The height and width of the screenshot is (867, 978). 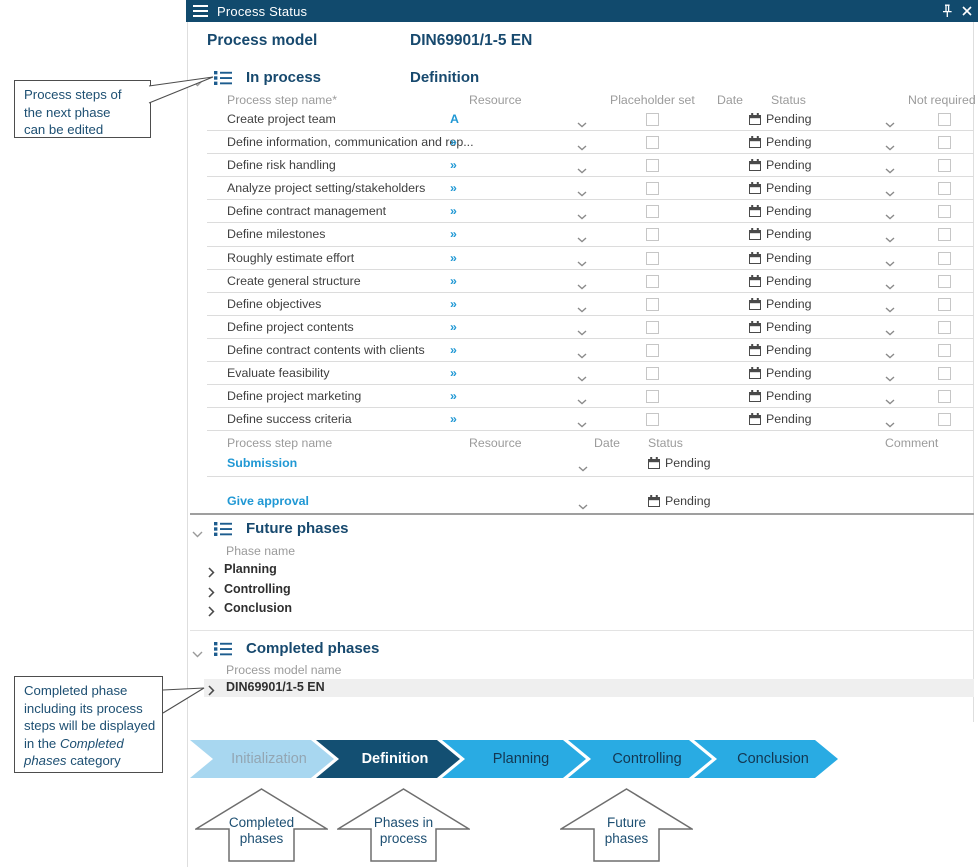 What do you see at coordinates (290, 326) in the screenshot?
I see `process-step-name: Define project contents` at bounding box center [290, 326].